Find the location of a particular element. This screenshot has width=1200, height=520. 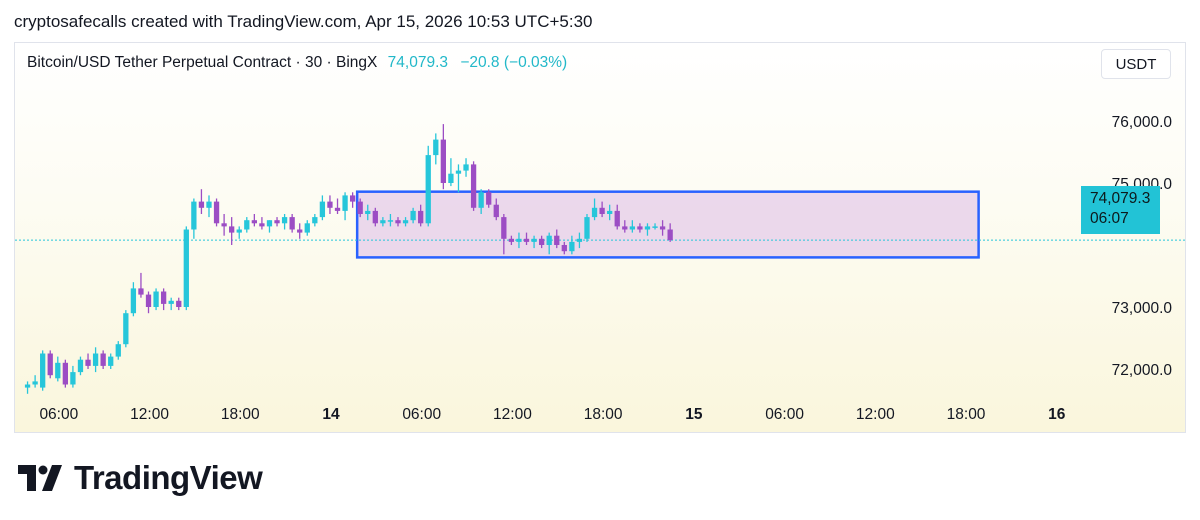

x-tick-label: 16 is located at coordinates (1057, 414).